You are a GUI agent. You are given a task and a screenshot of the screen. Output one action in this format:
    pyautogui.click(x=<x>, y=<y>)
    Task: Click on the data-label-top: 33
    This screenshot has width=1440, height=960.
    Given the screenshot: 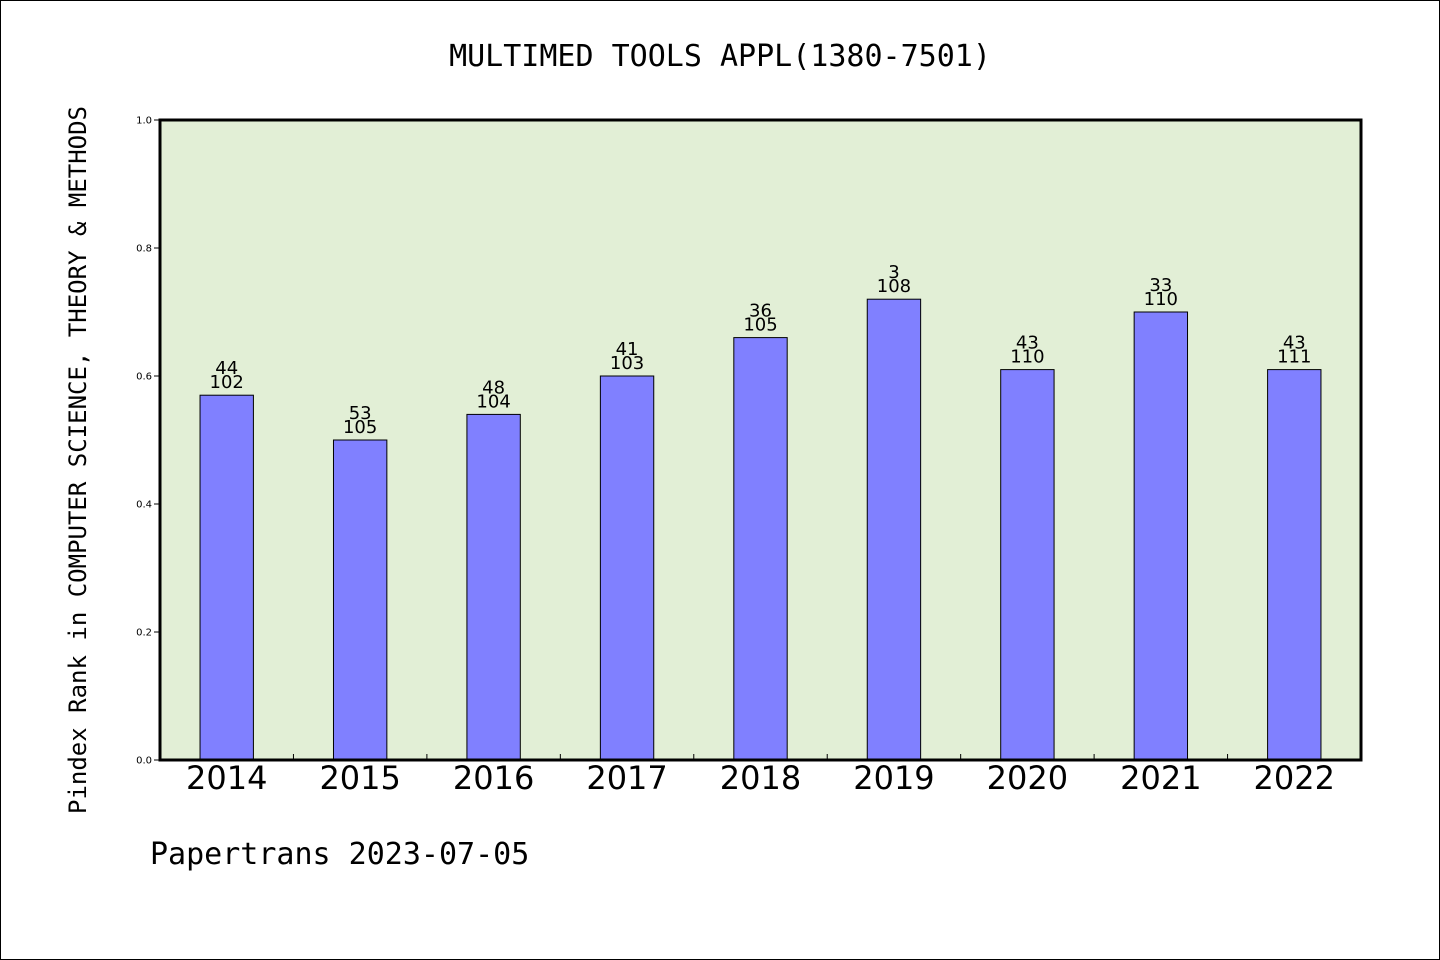 What is the action you would take?
    pyautogui.click(x=1160, y=285)
    